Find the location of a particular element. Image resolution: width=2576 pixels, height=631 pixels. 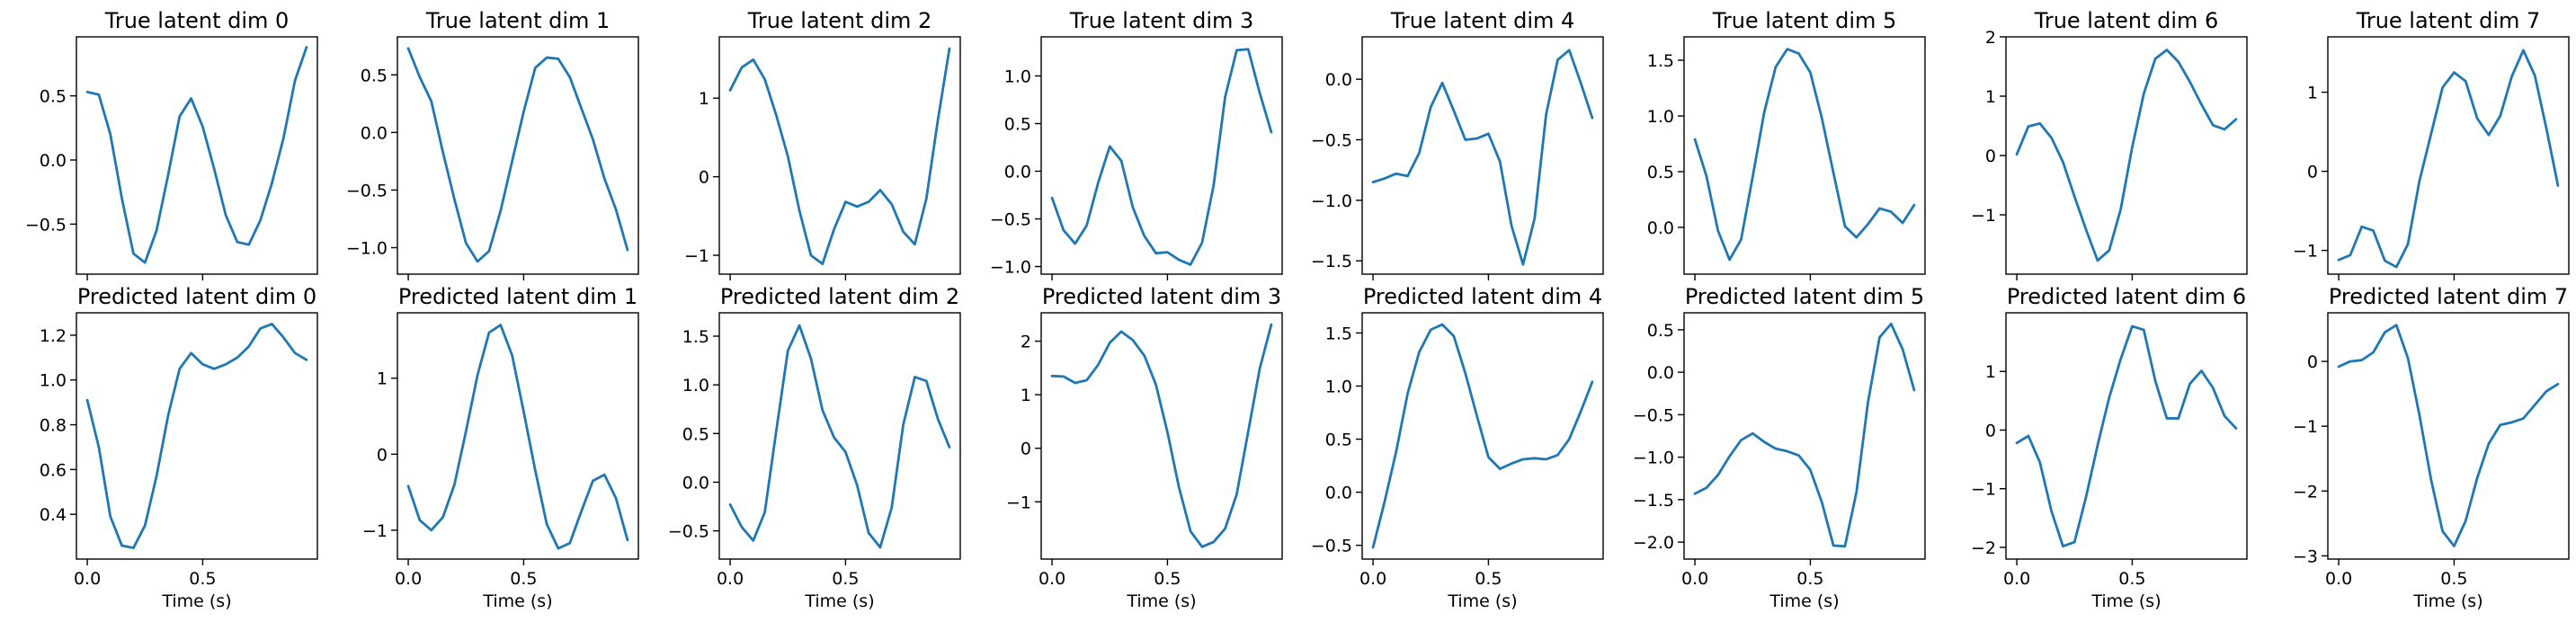

subplot-title: True latent dim 7 is located at coordinates (2449, 20).